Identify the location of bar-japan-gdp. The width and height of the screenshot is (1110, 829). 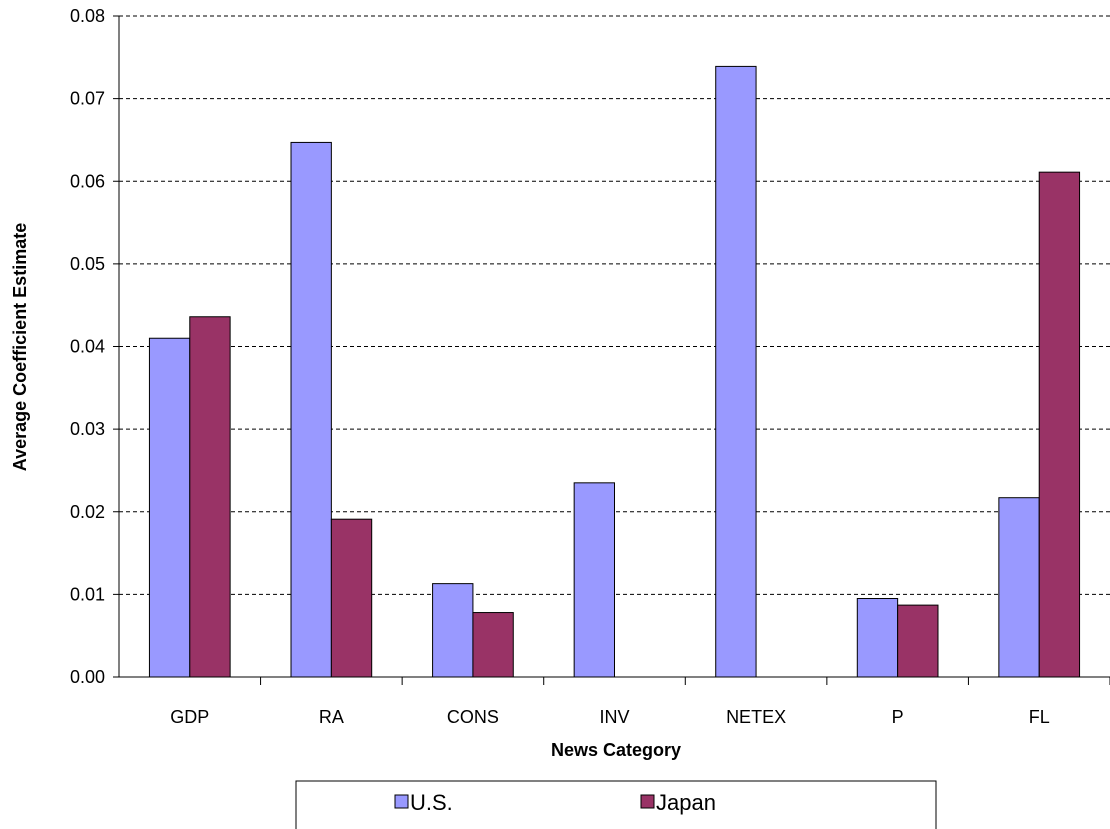
(210, 497).